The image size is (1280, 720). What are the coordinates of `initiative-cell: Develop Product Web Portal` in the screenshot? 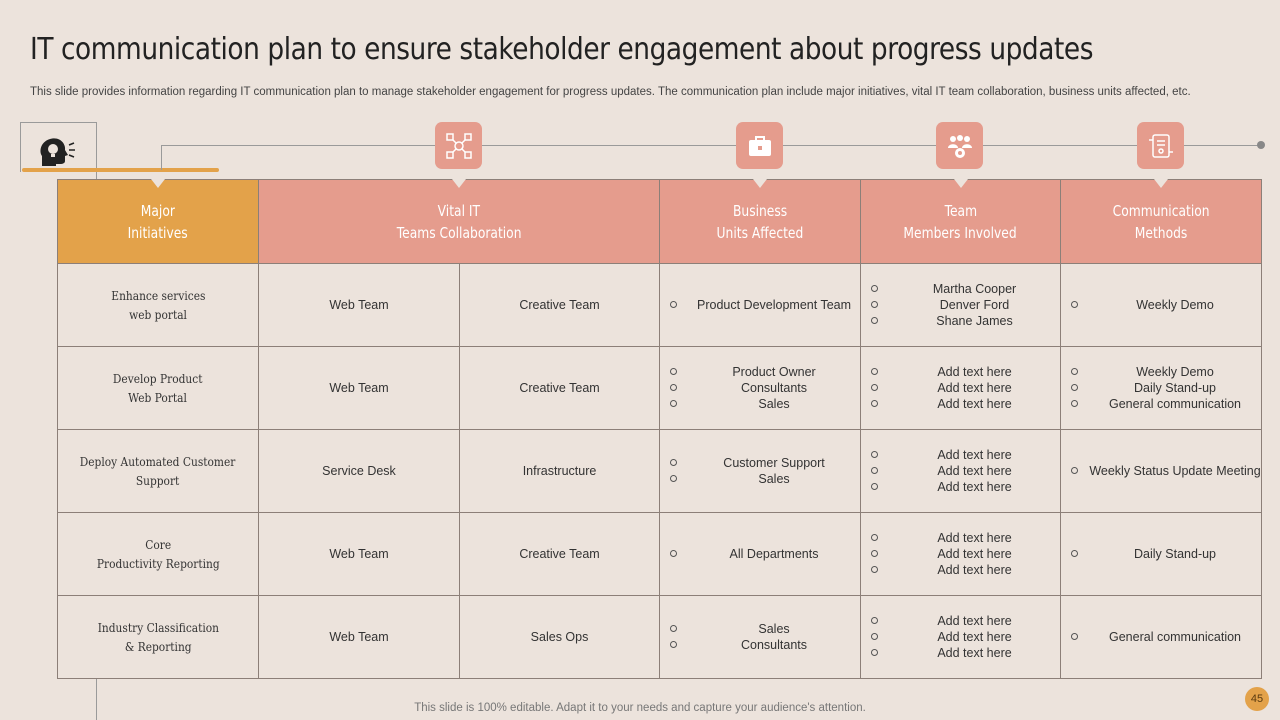 It's located at (158, 388).